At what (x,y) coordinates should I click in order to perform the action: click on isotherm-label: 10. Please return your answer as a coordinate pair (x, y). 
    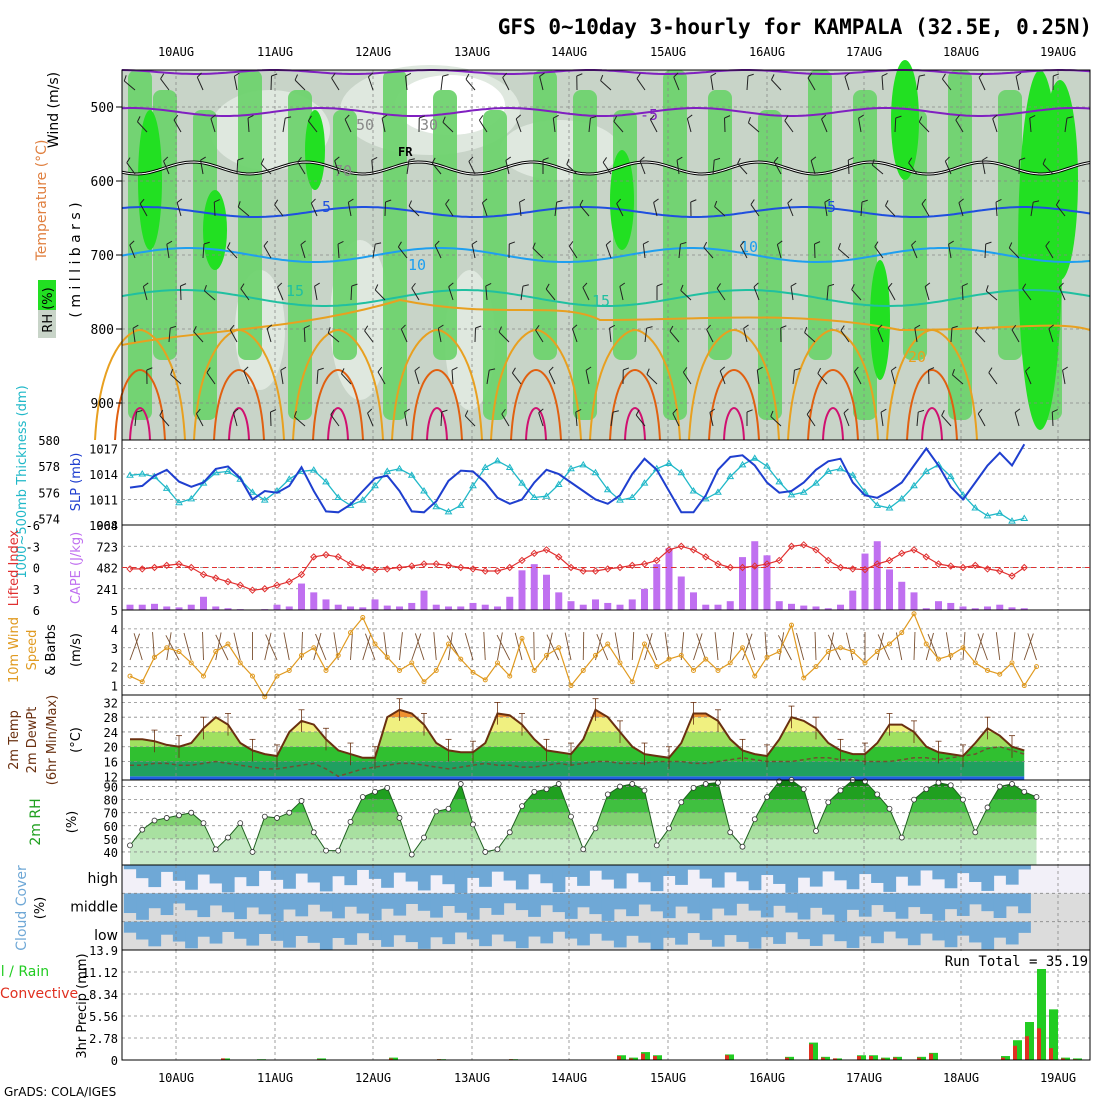
    Looking at the image, I should click on (749, 247).